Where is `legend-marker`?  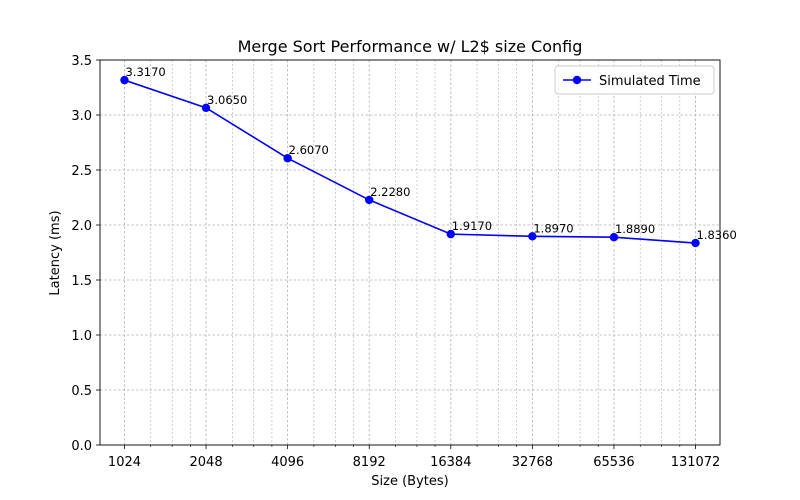
legend-marker is located at coordinates (577, 80).